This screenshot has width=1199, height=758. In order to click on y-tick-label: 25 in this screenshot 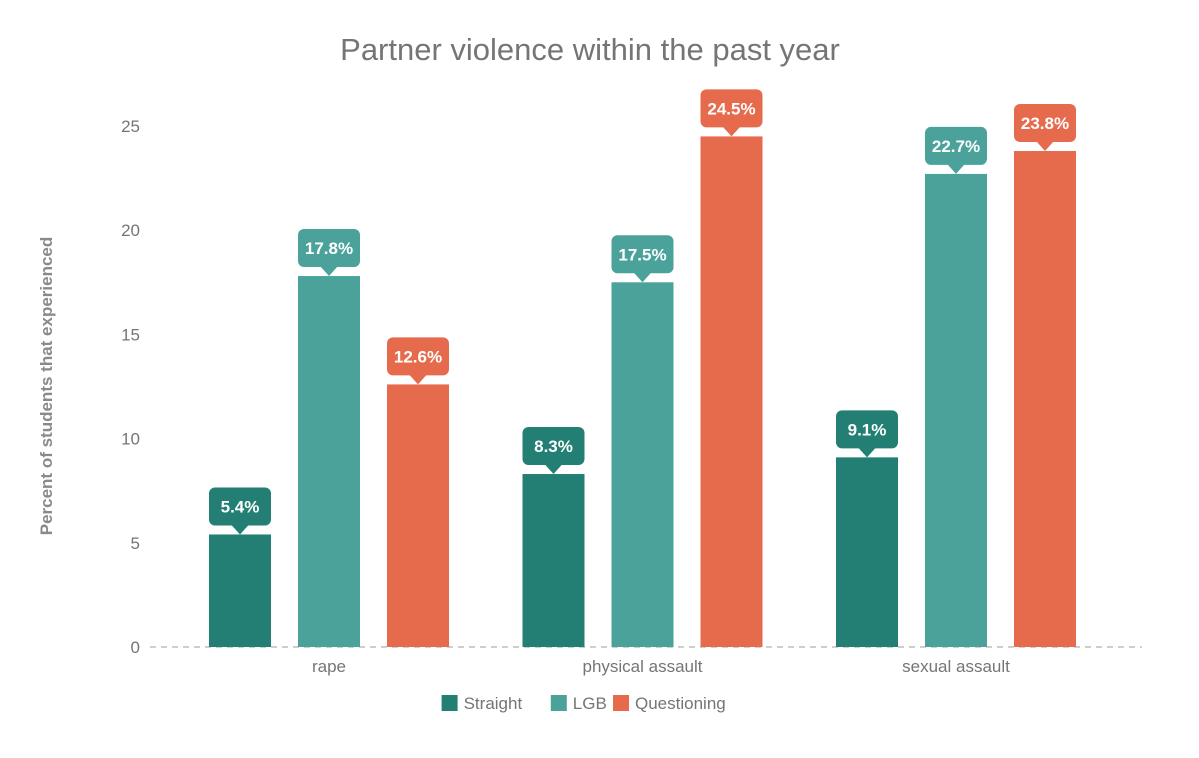, I will do `click(130, 126)`.